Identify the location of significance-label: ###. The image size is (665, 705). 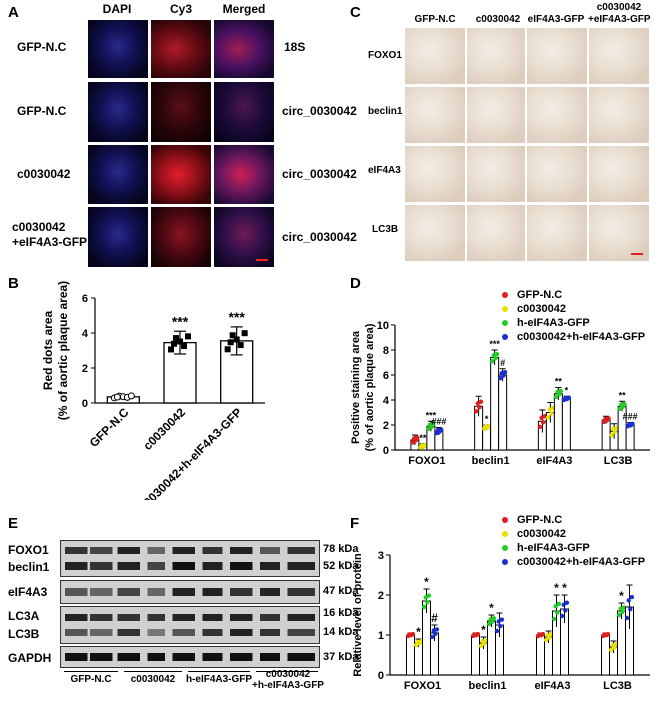
(438, 422).